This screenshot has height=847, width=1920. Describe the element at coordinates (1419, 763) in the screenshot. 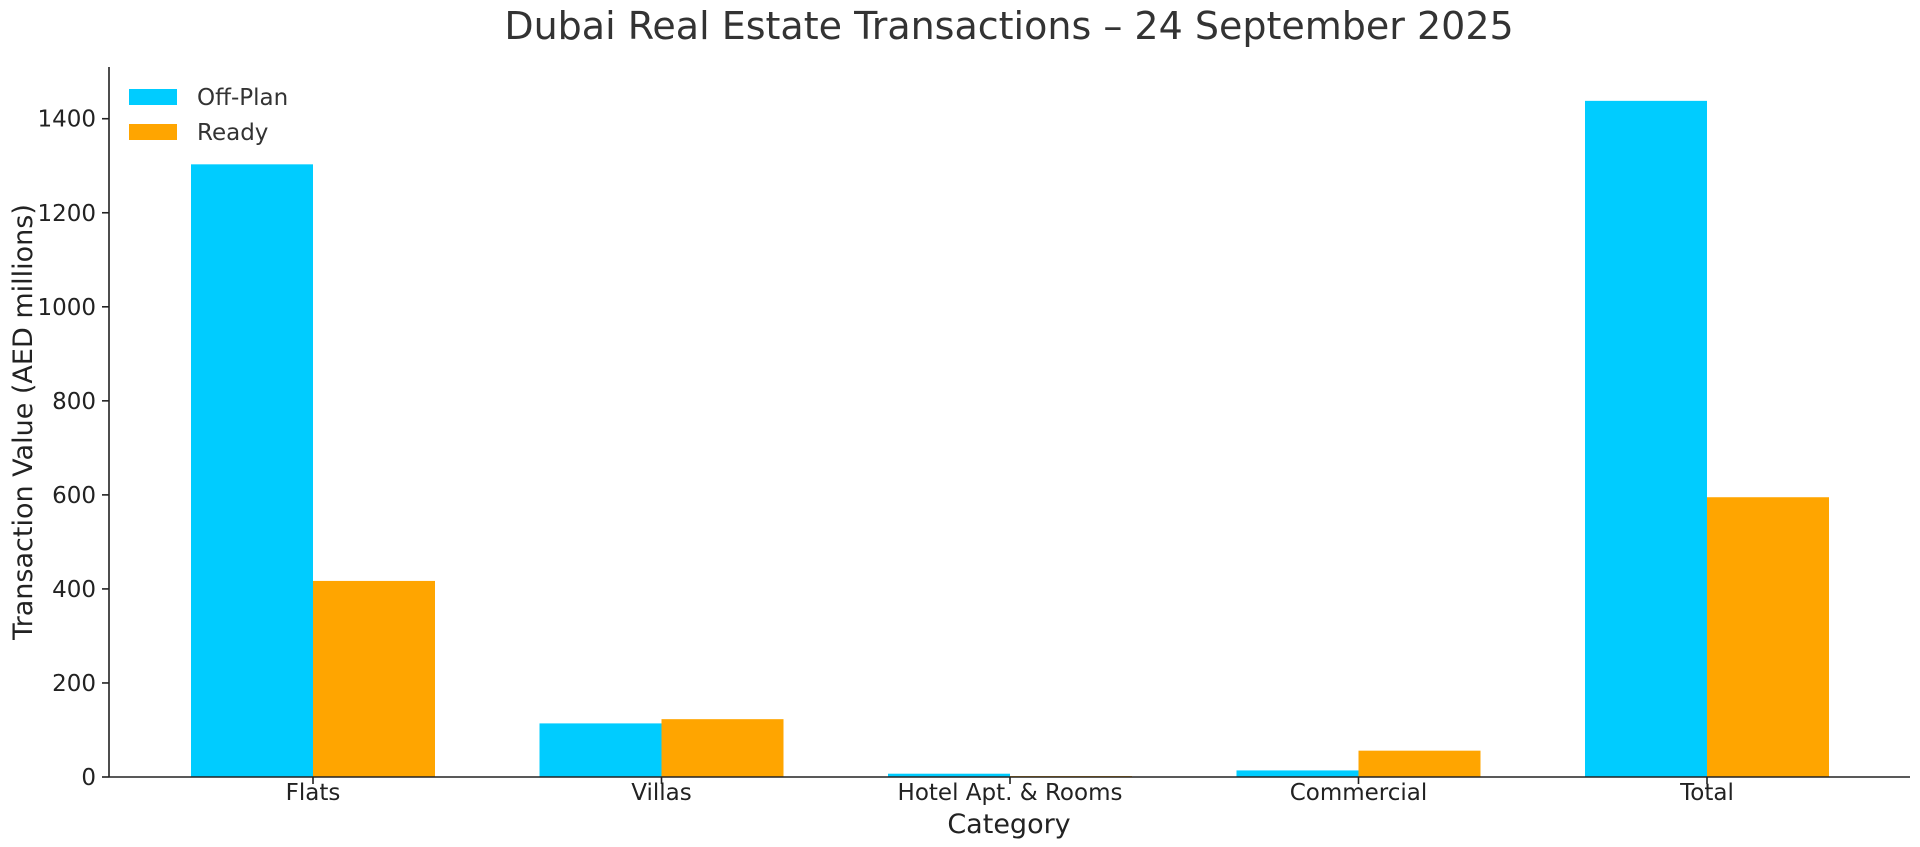

I see `bar-ready-commercial` at that location.